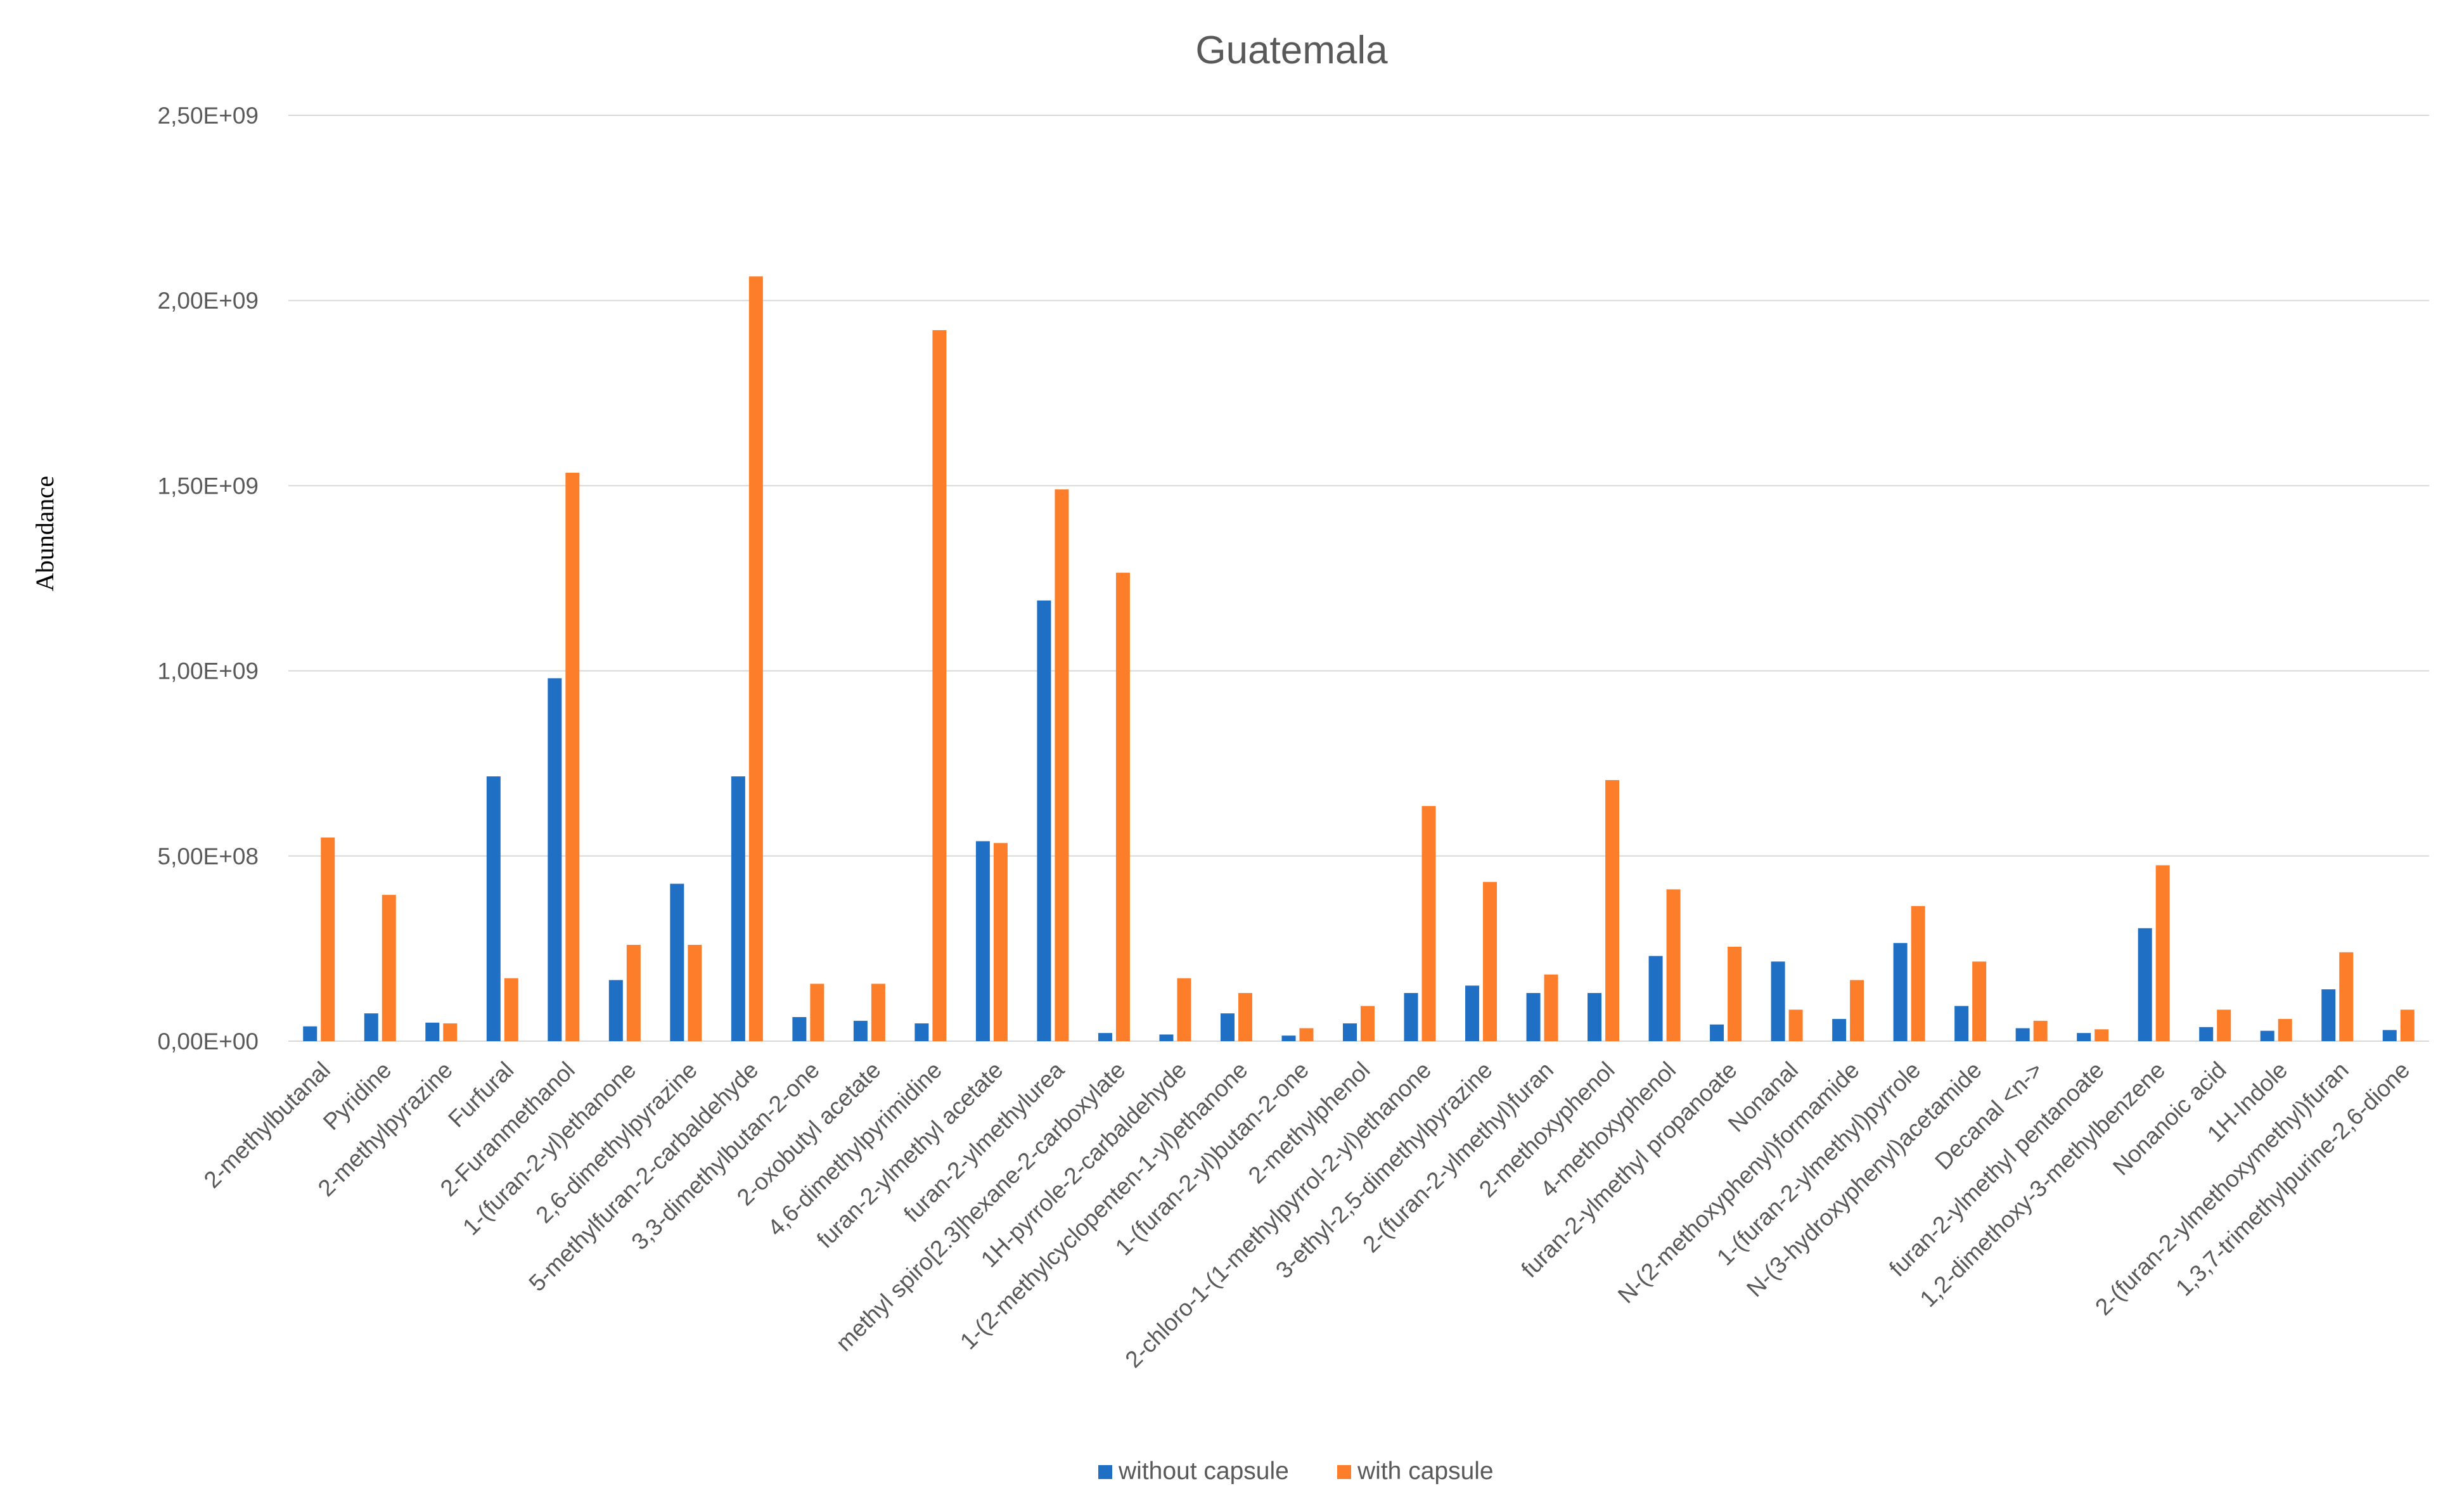  What do you see at coordinates (1425, 1471) in the screenshot?
I see `legend-label-with-capsule: with capsule` at bounding box center [1425, 1471].